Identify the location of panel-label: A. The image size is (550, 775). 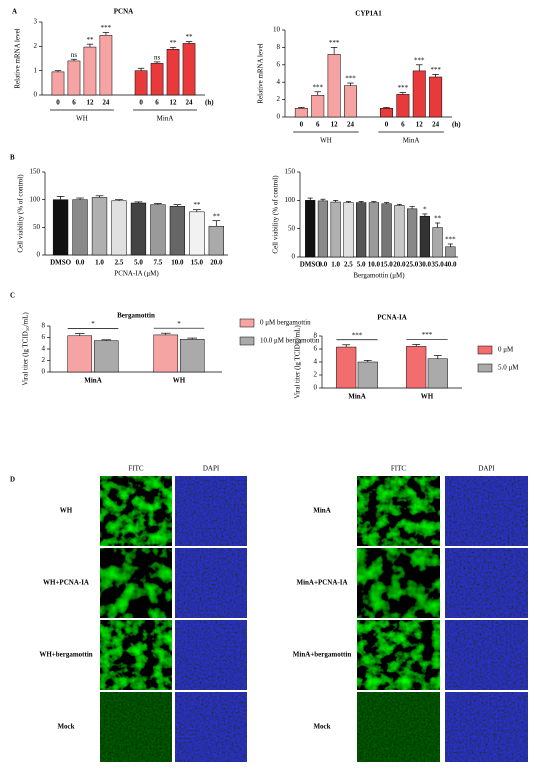
(14, 12).